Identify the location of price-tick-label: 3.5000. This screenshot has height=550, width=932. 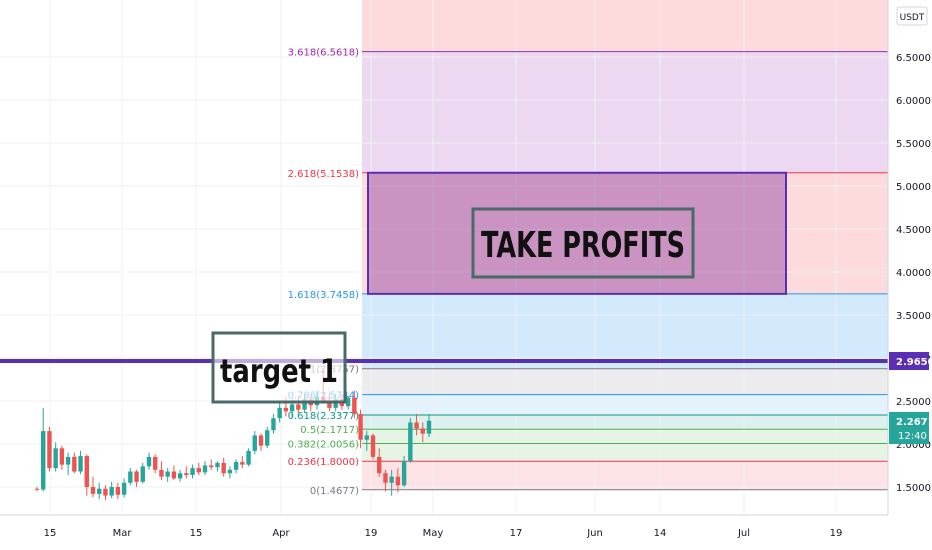
(913, 316).